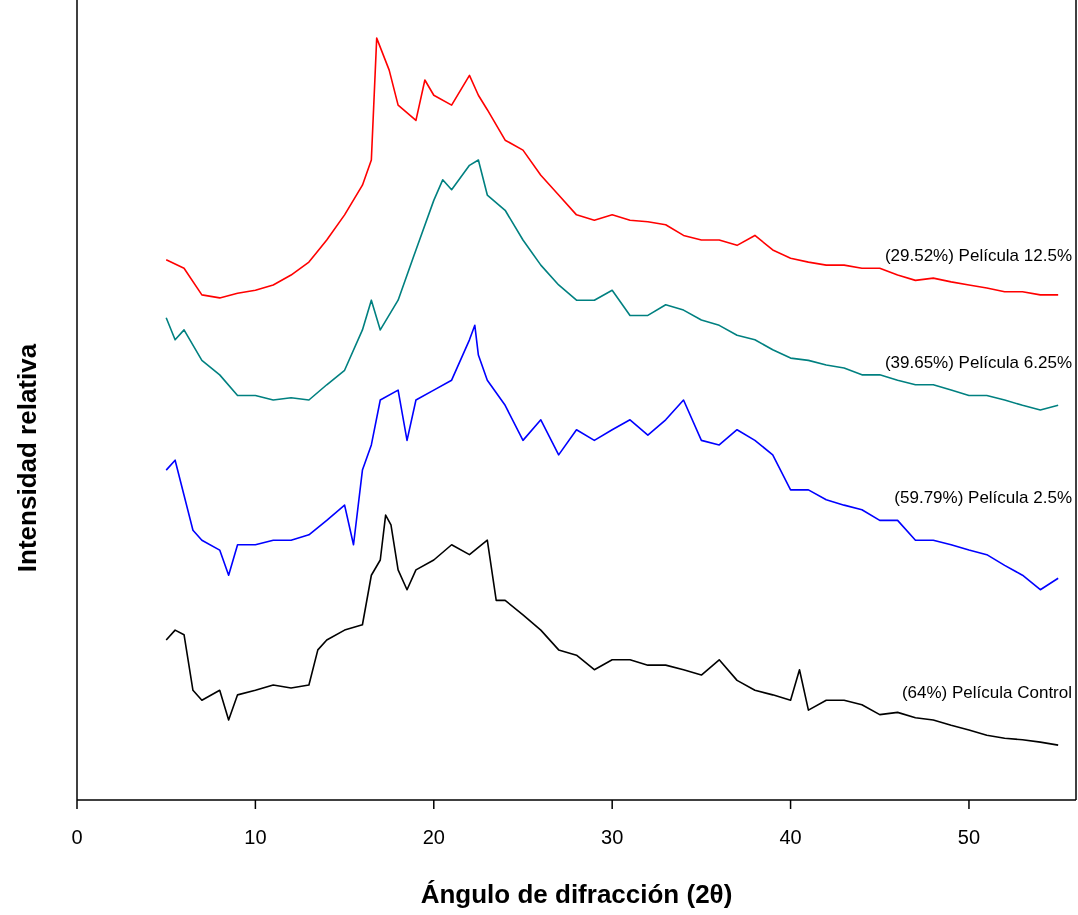  I want to click on x-tick-label: 10, so click(255, 837).